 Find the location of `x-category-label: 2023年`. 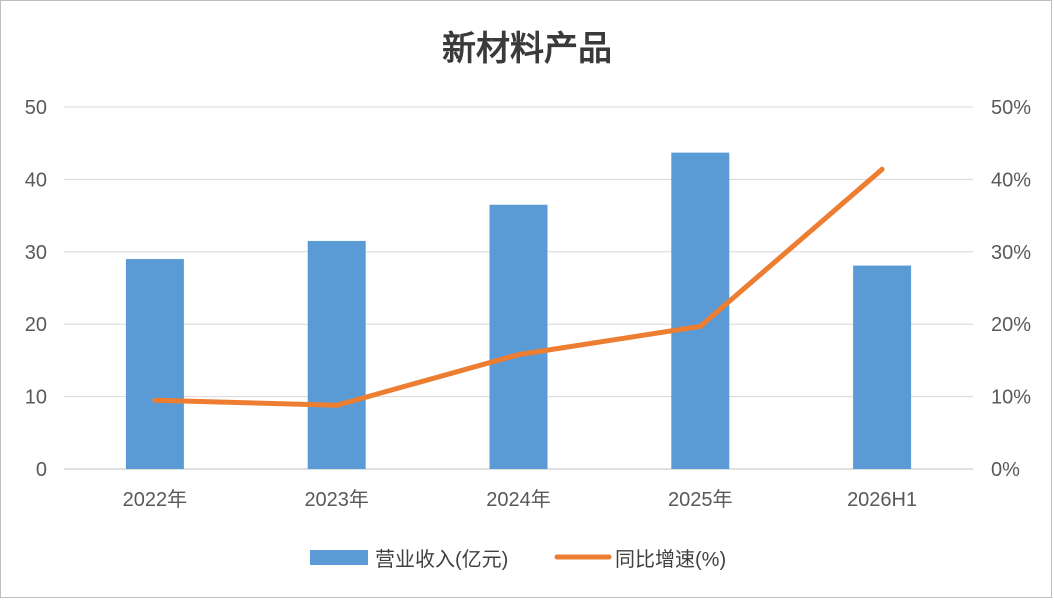

x-category-label: 2023年 is located at coordinates (336, 499).